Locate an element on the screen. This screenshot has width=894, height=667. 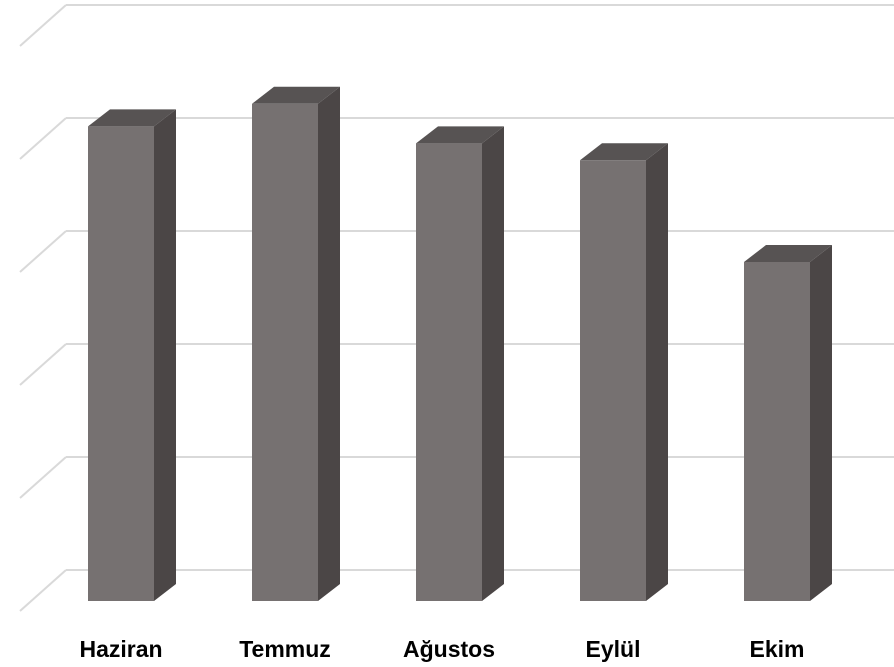
category-label-0: Haziran is located at coordinates (120, 649).